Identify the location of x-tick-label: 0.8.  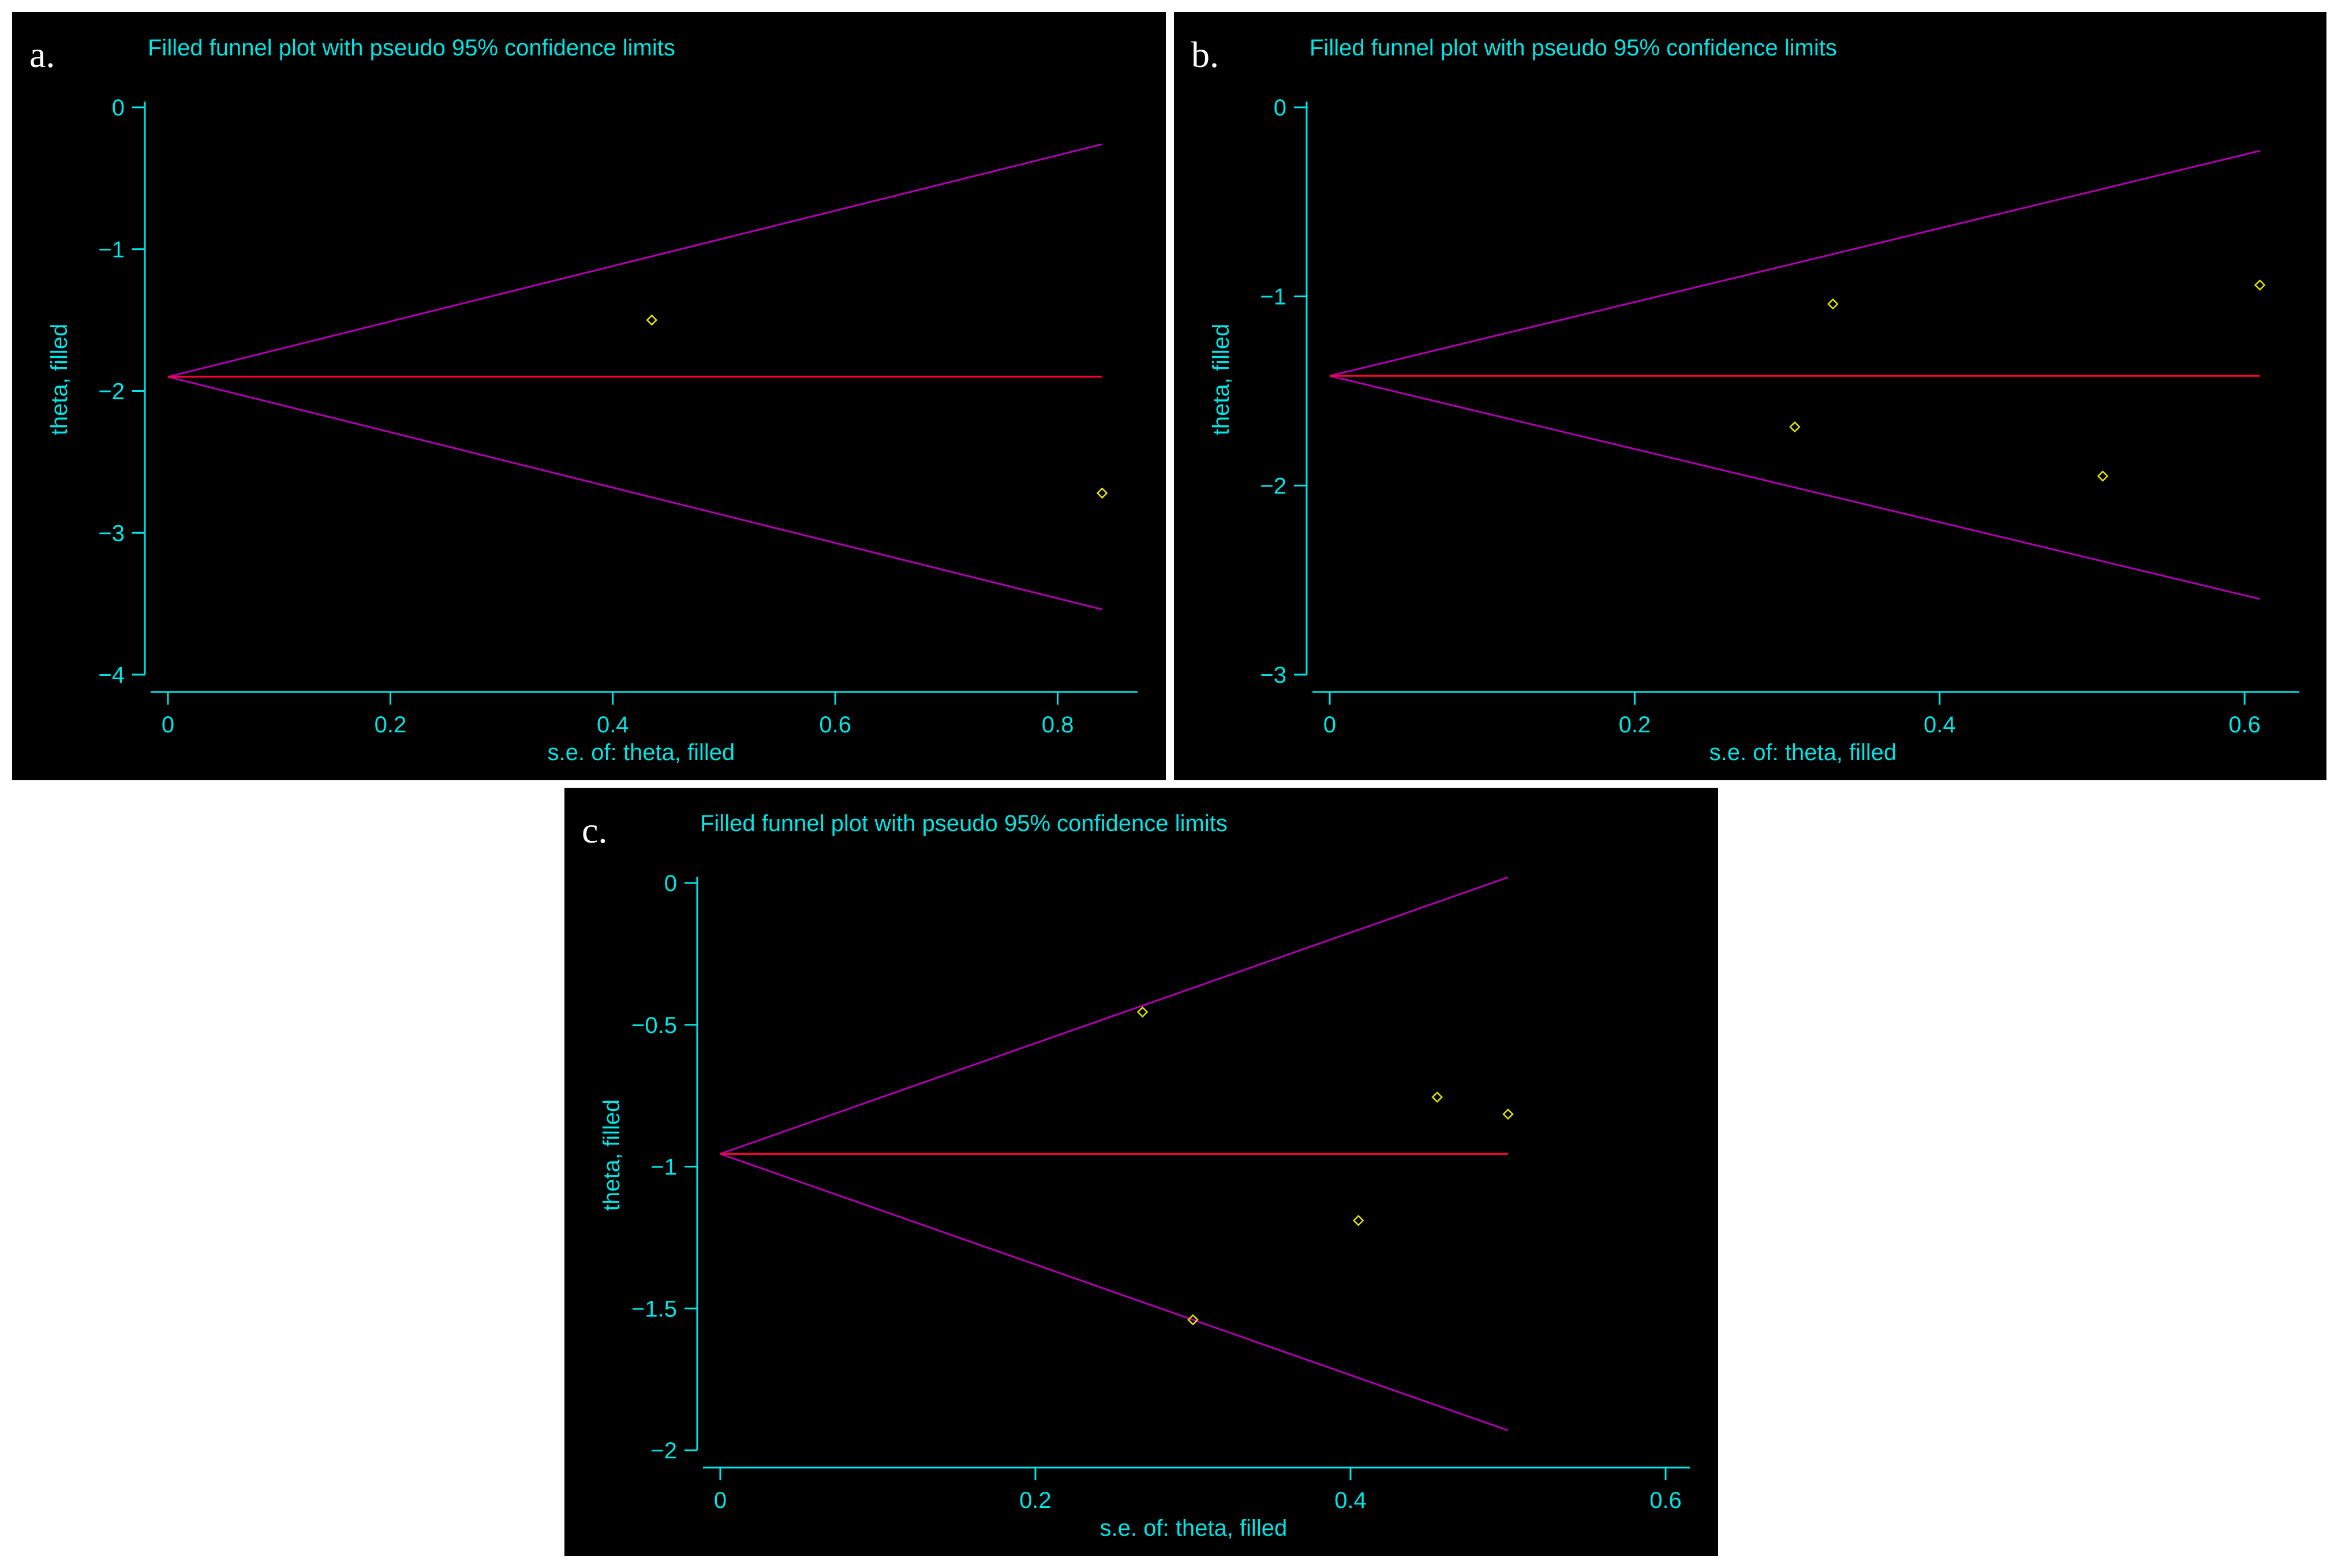
(1058, 725).